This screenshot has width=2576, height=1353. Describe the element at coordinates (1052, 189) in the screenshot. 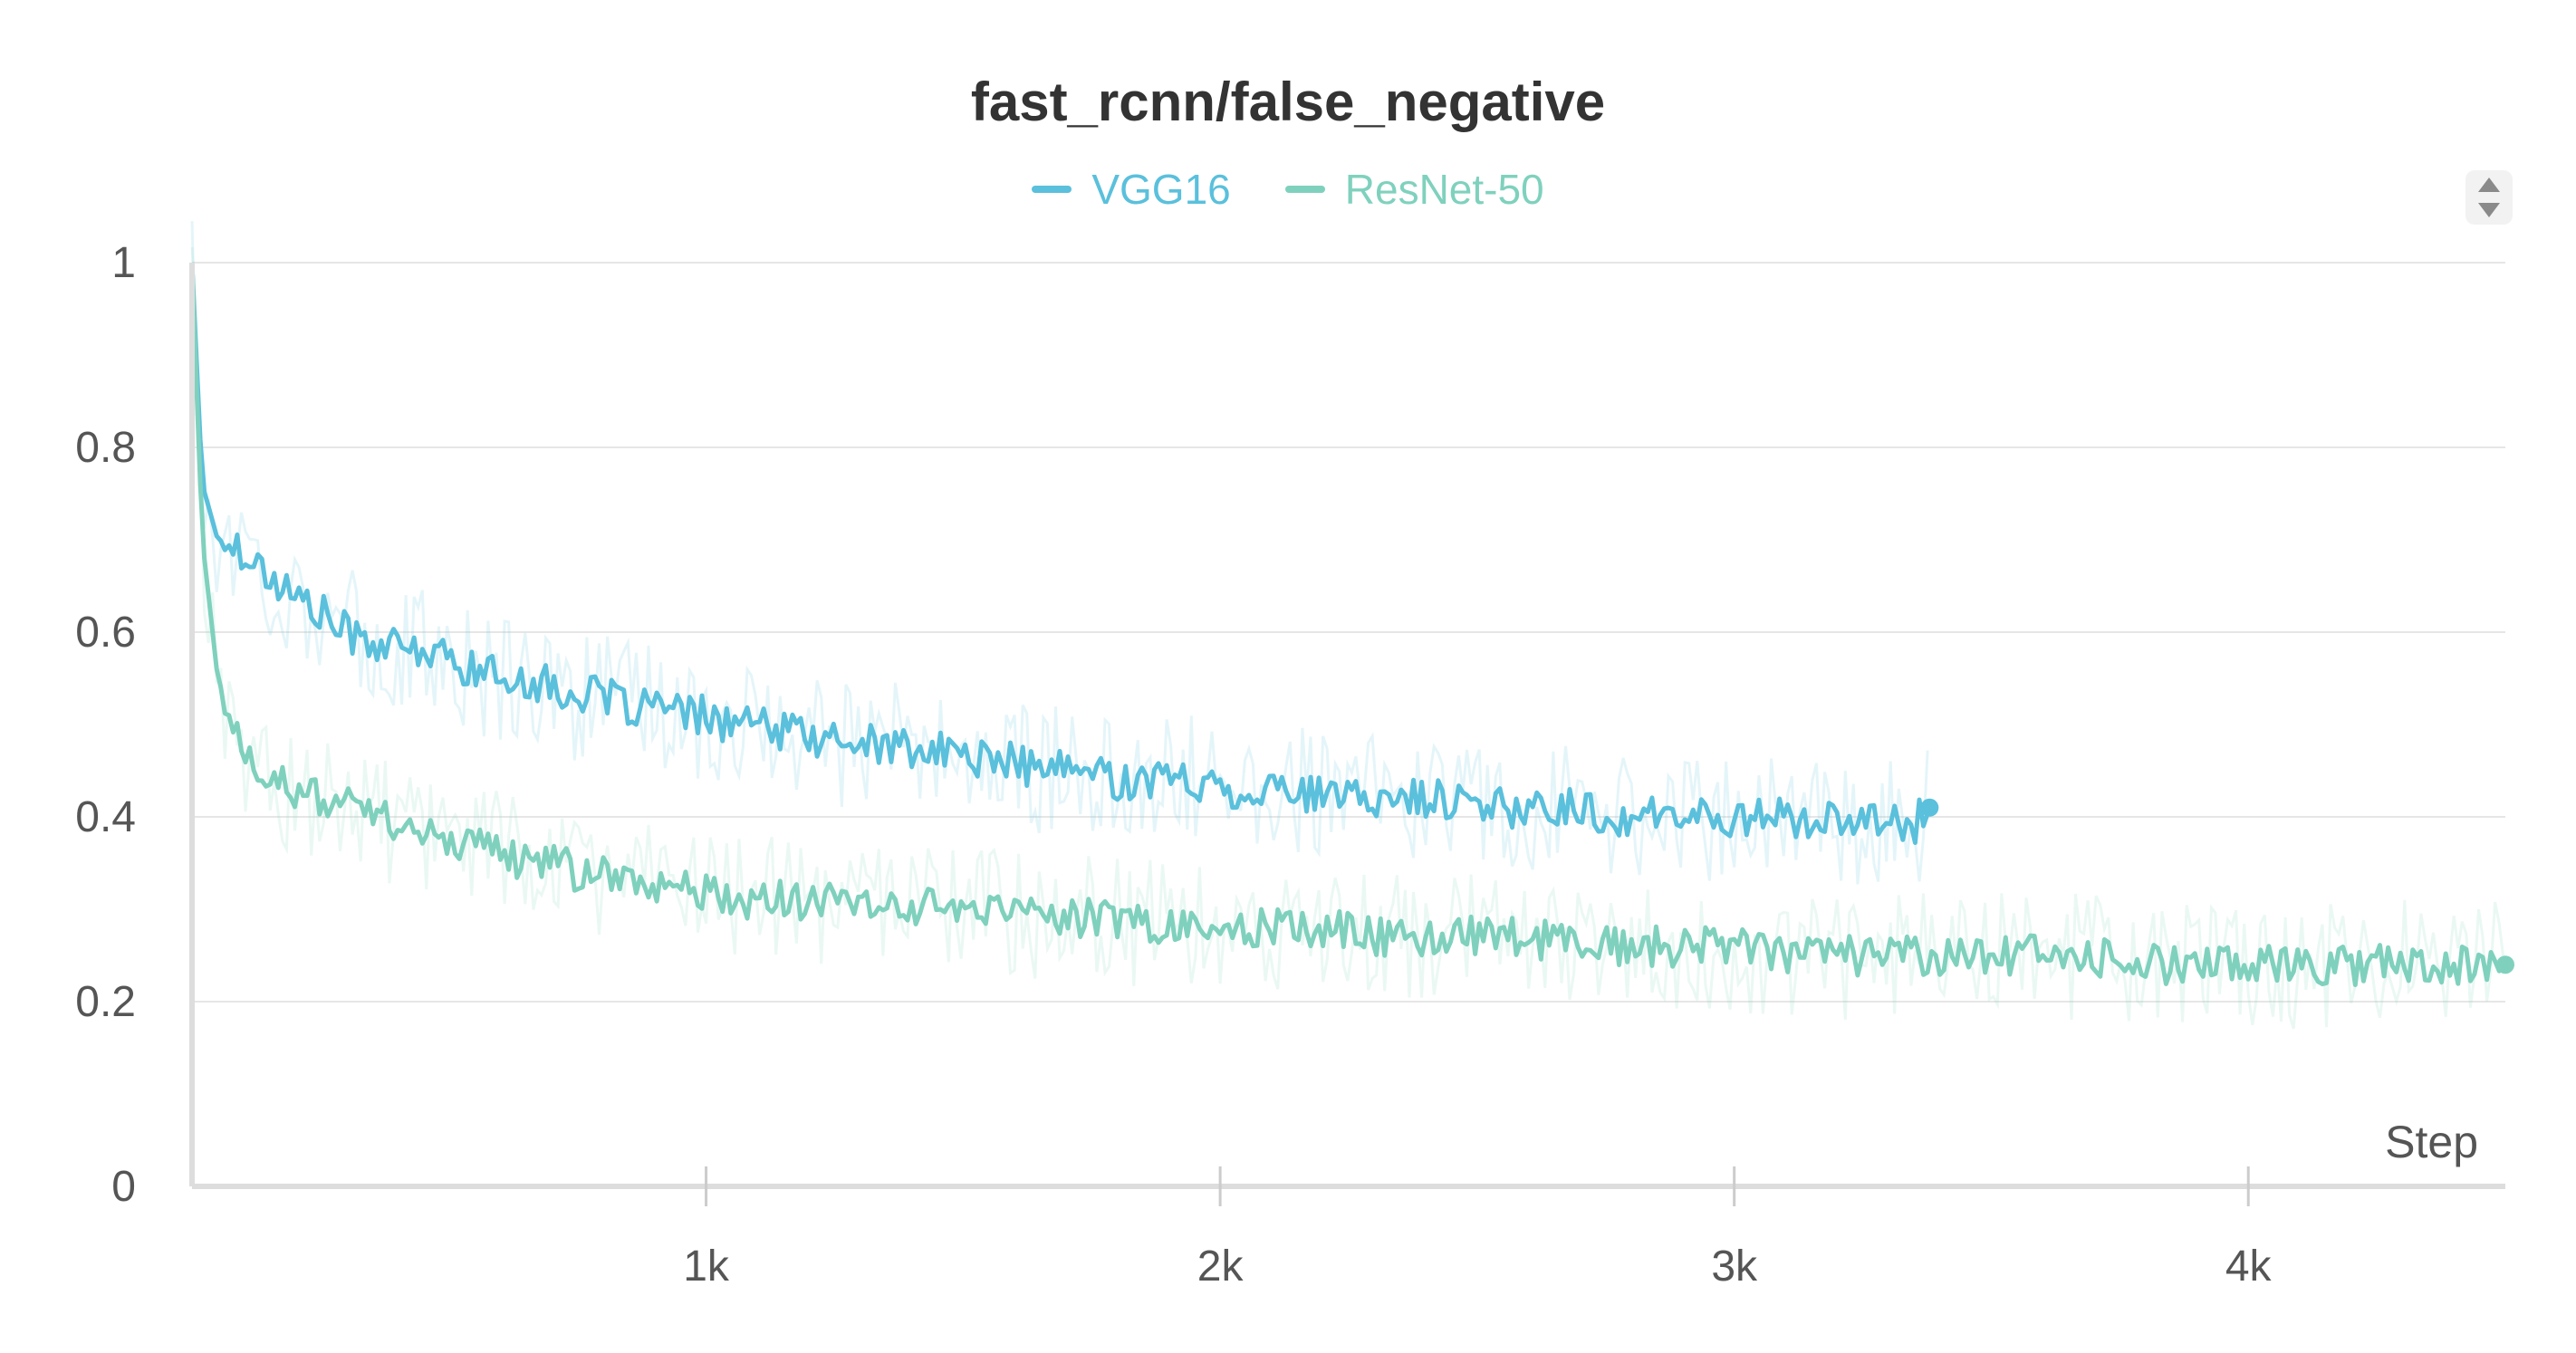

I see `legend-swatch-vgg16` at that location.